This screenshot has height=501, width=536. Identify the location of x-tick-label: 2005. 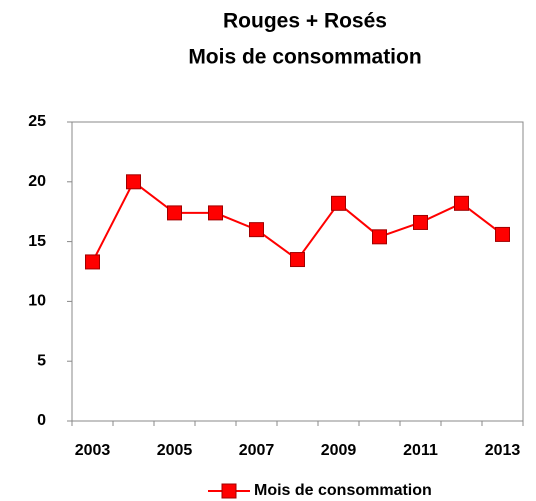
(175, 450).